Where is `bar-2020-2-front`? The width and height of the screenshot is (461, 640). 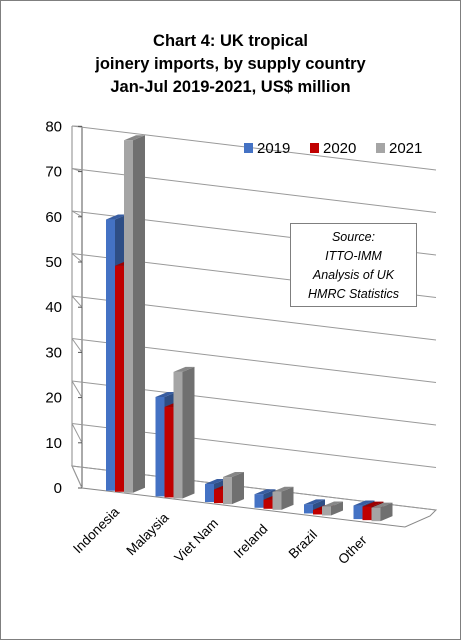 bar-2020-2-front is located at coordinates (218, 496).